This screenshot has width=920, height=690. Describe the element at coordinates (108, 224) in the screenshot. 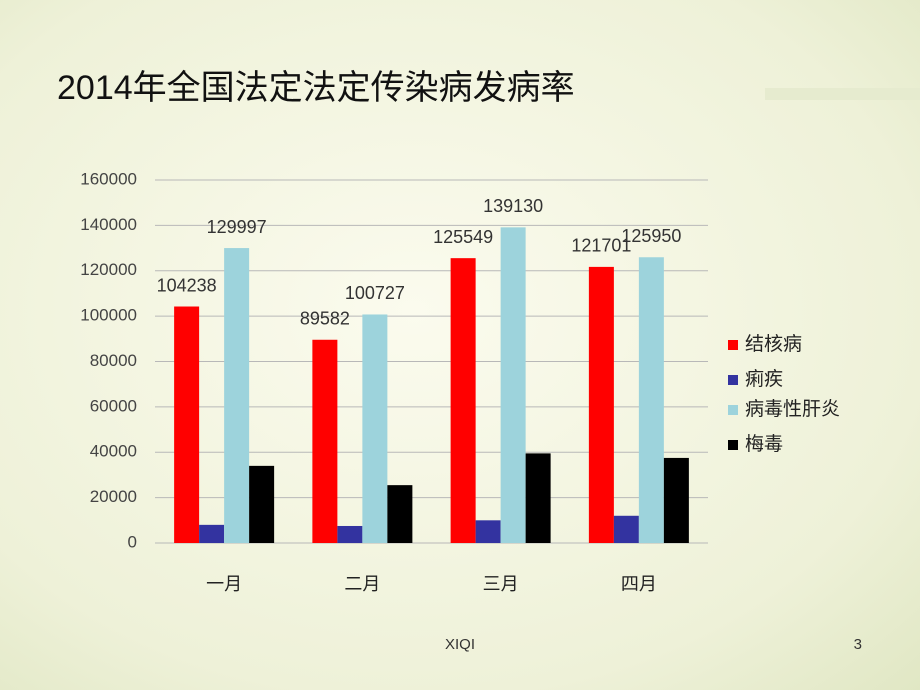

I see `y-tick-label: 140000` at that location.